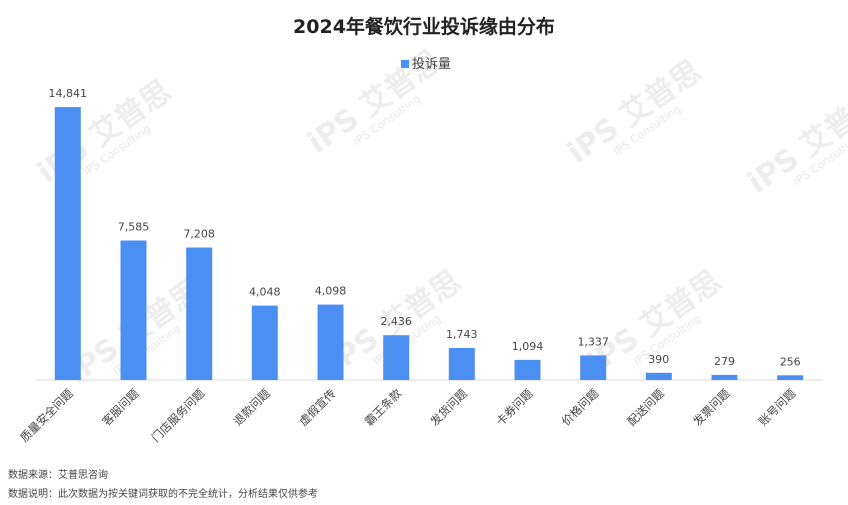 This screenshot has height=505, width=848. Describe the element at coordinates (645, 407) in the screenshot. I see `x-tick-label-10: 配送问题` at that location.